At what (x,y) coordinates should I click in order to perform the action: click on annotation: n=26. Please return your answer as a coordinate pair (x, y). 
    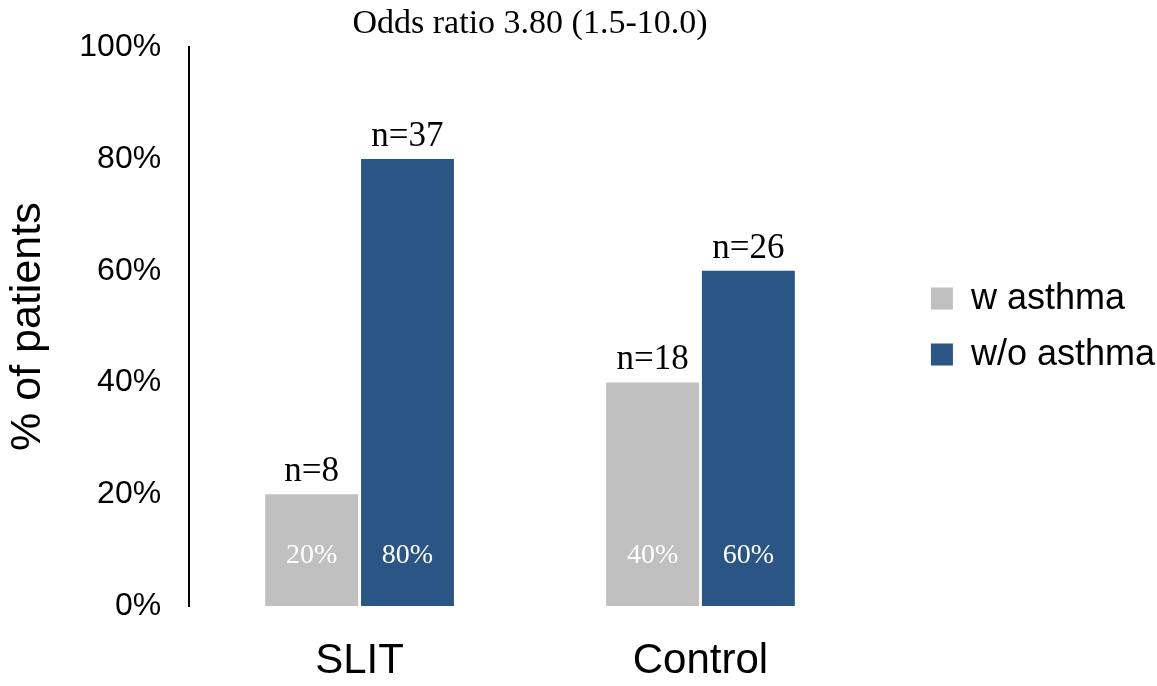
    Looking at the image, I should click on (748, 246).